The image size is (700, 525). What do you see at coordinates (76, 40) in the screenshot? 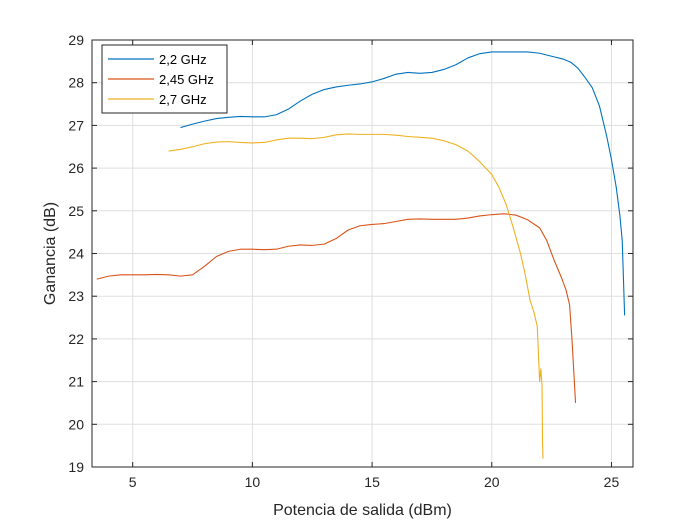
I see `y-tick-label: 29` at bounding box center [76, 40].